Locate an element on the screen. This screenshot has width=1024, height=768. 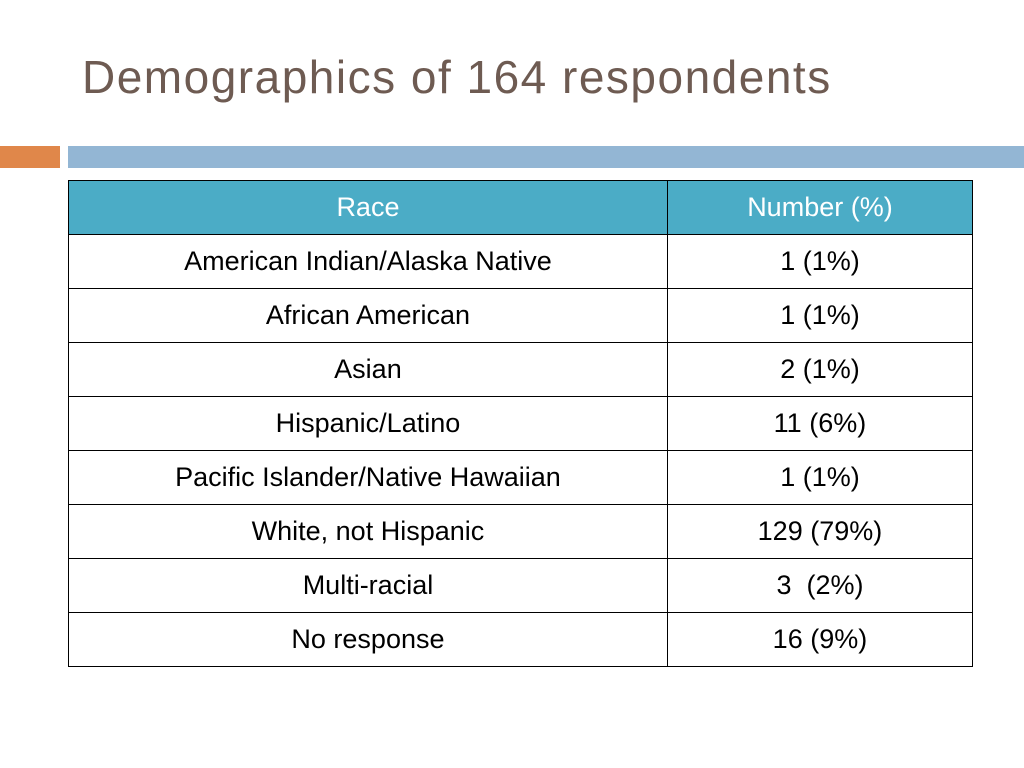
race-cell: No response is located at coordinates (368, 639).